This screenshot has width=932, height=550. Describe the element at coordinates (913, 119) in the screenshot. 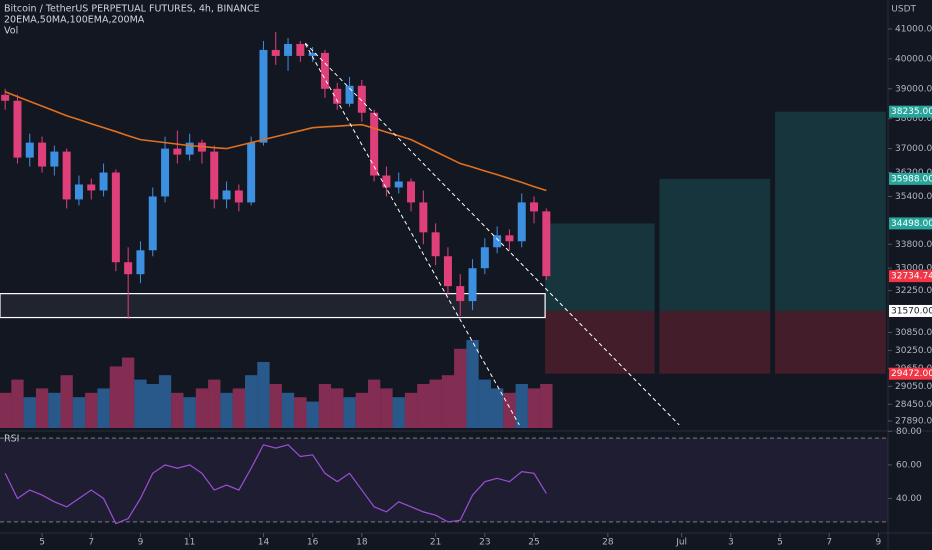

I see `y-tick-label: 38000.00` at that location.